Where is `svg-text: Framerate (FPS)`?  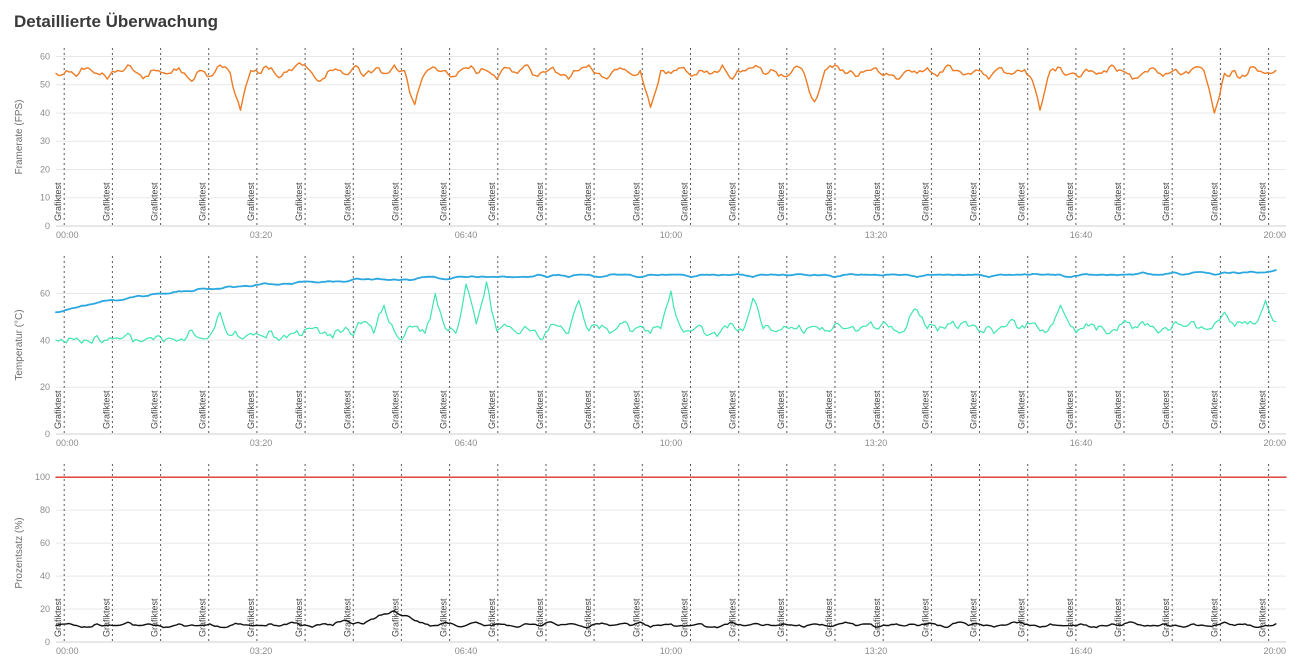 svg-text: Framerate (FPS) is located at coordinates (19, 136).